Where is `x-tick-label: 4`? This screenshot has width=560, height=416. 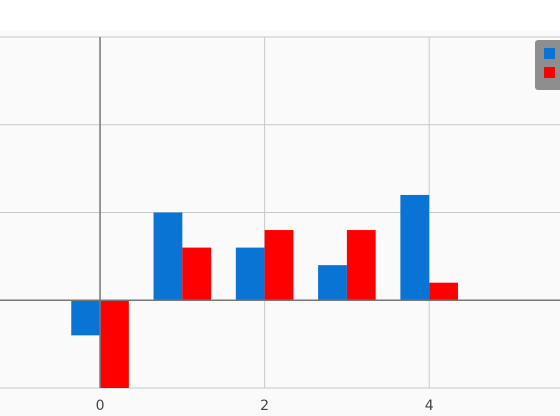 x-tick-label: 4 is located at coordinates (429, 406).